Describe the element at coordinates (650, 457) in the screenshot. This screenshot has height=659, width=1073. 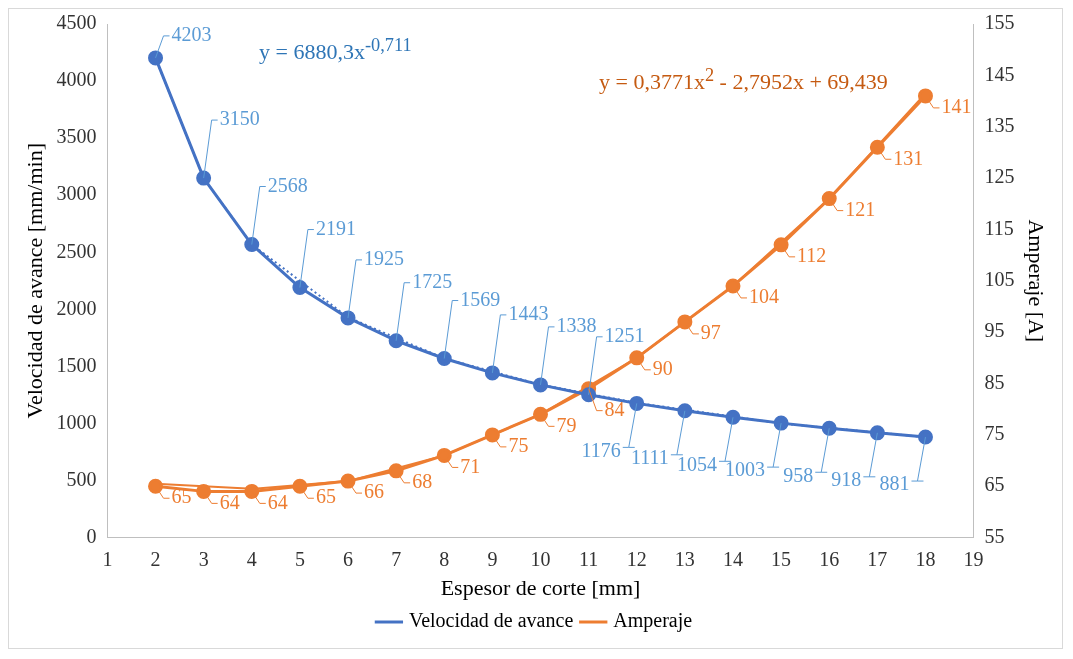
I see `data-label: 1111` at that location.